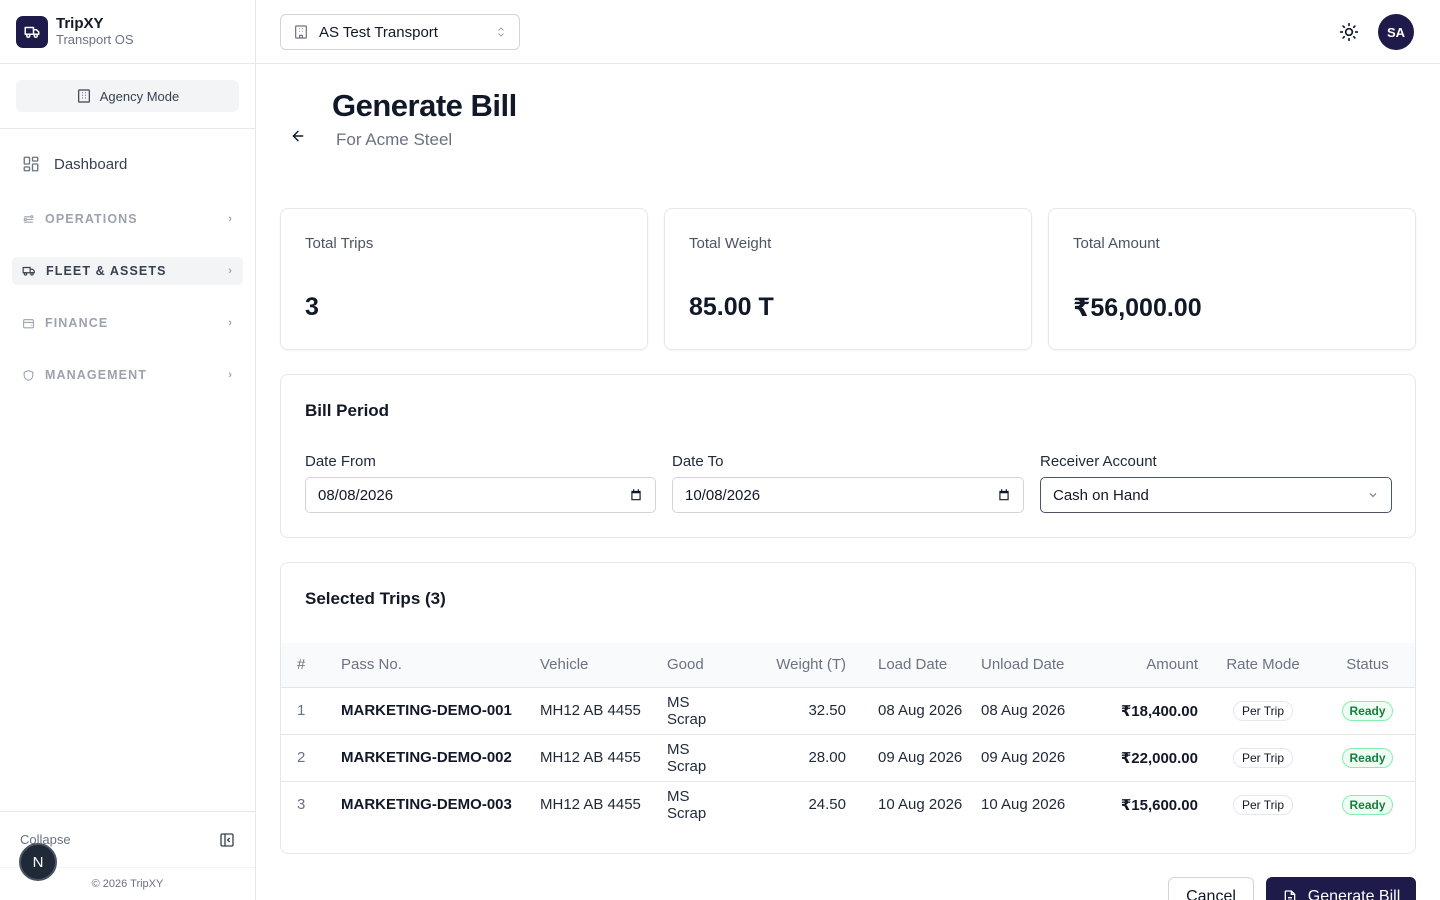 This screenshot has height=900, width=1440. Describe the element at coordinates (301, 32) in the screenshot. I see `building-icon` at that location.